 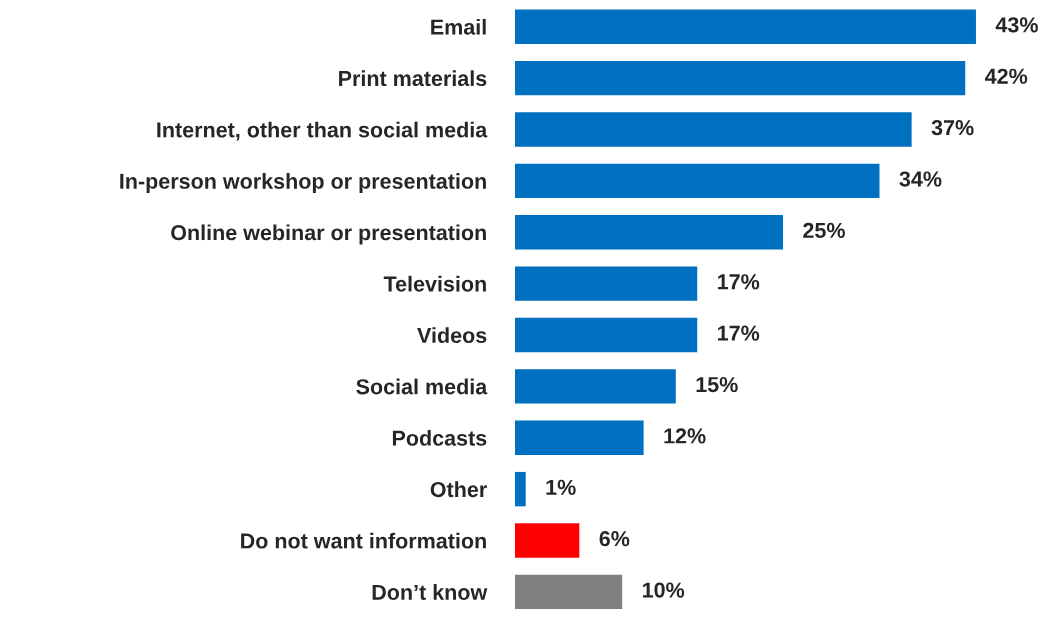 What do you see at coordinates (614, 539) in the screenshot?
I see `data-label: 6%` at bounding box center [614, 539].